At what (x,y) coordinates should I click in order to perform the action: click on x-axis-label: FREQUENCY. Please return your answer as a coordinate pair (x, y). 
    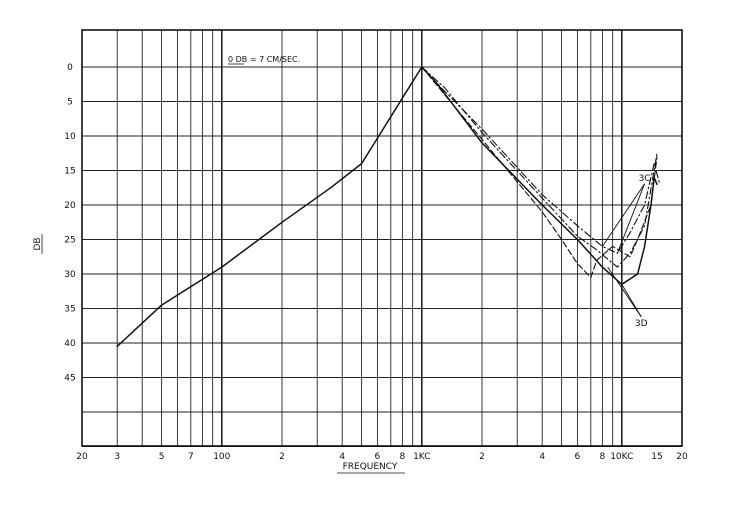
    Looking at the image, I should click on (370, 467).